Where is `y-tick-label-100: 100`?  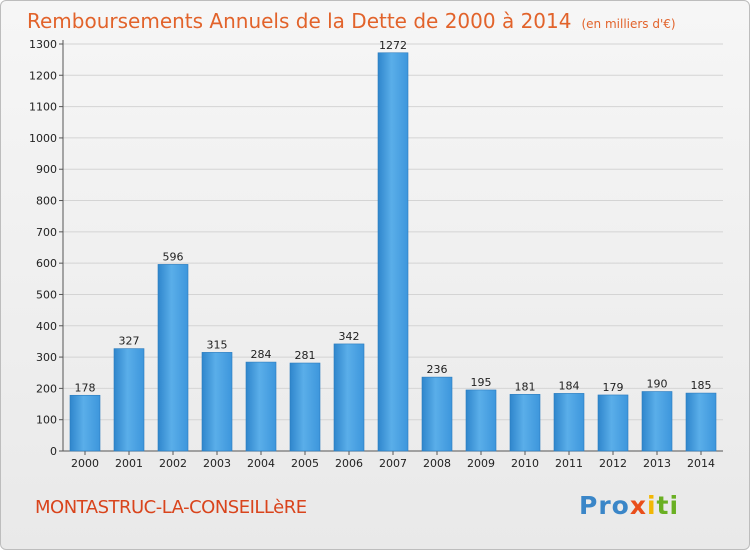
y-tick-label-100: 100 is located at coordinates (46, 420).